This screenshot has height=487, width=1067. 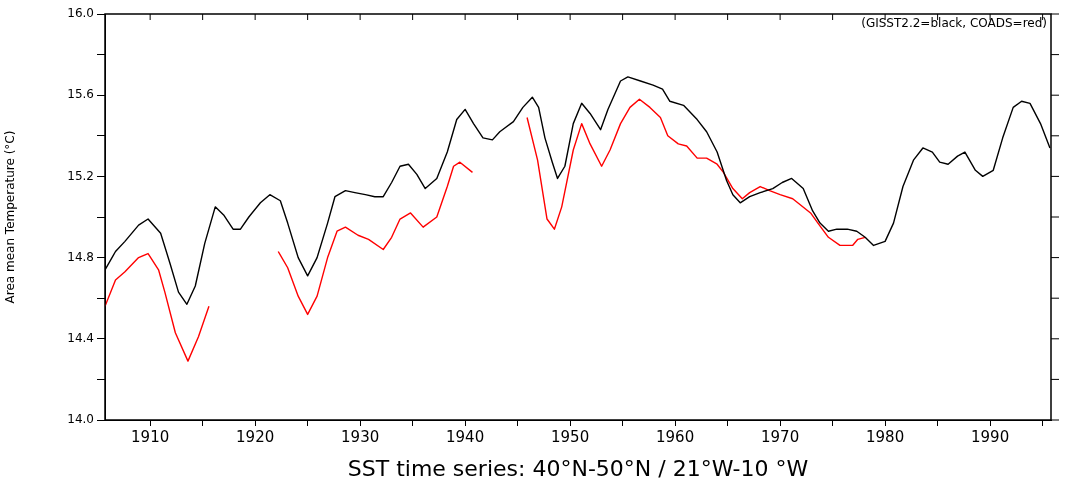 I want to click on x-tick-label: 1970, so click(x=780, y=436).